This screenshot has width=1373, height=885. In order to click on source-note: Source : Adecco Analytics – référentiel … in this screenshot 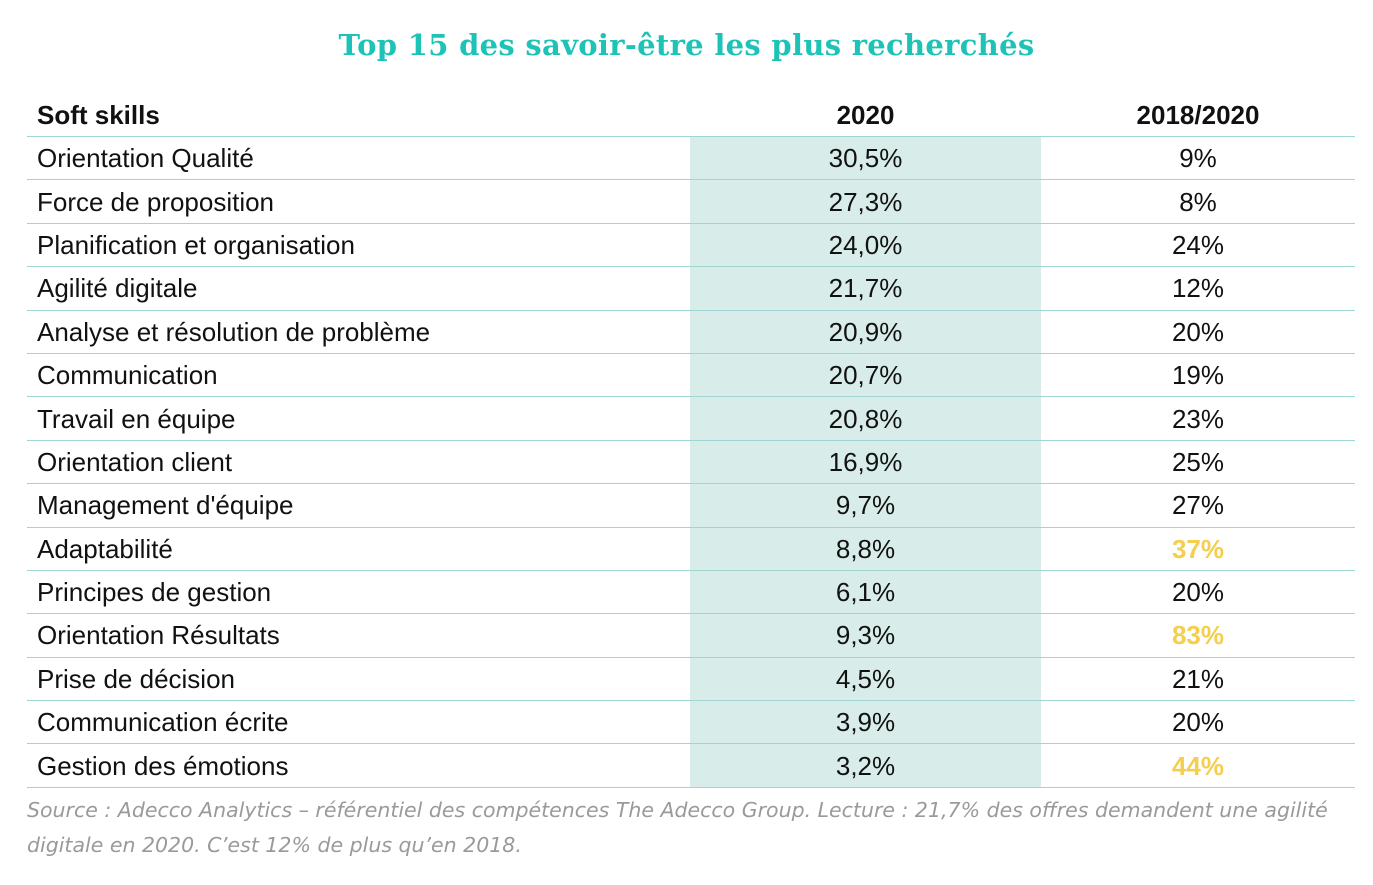, I will do `click(677, 827)`.